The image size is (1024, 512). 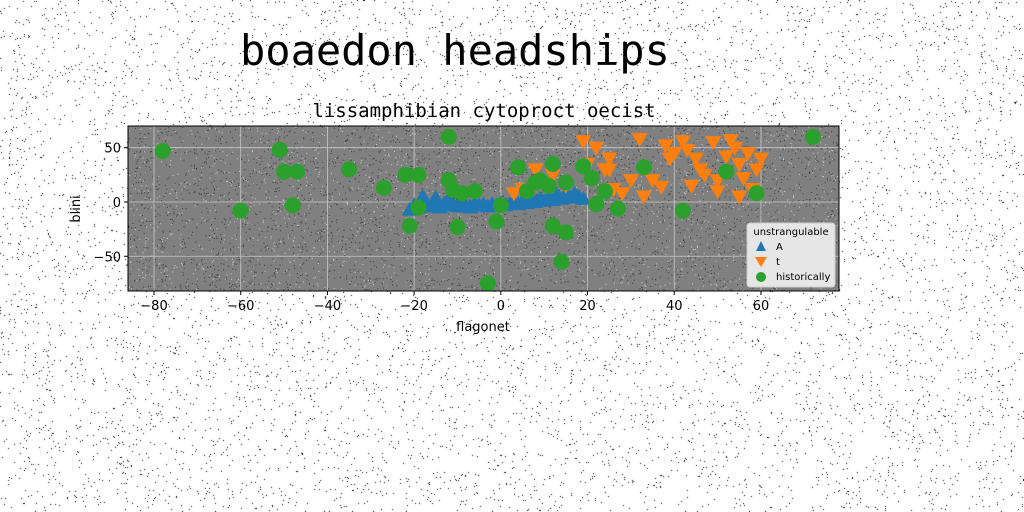 I want to click on x-tick-label: 0, so click(x=501, y=306).